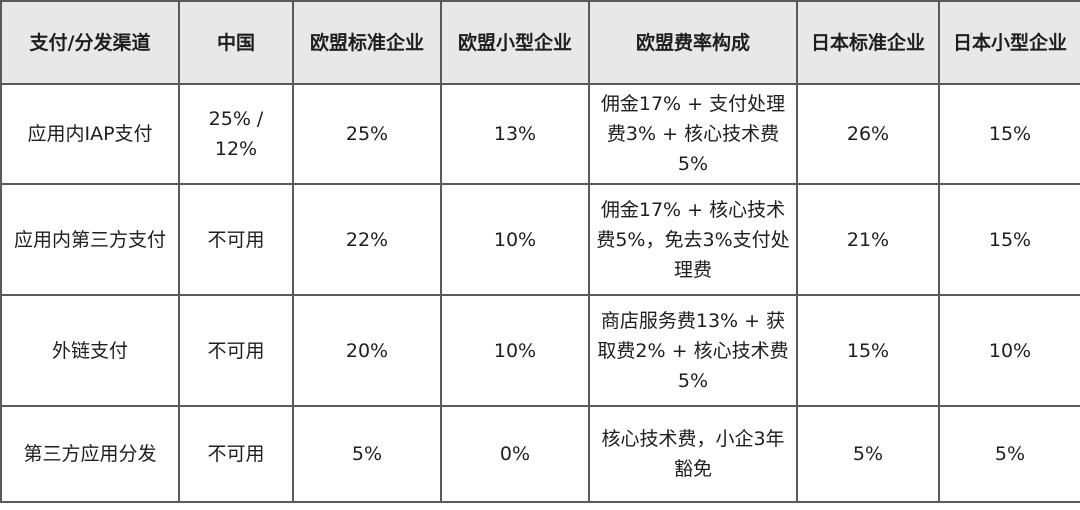  I want to click on cell-japan-standard: 26%, so click(868, 134).